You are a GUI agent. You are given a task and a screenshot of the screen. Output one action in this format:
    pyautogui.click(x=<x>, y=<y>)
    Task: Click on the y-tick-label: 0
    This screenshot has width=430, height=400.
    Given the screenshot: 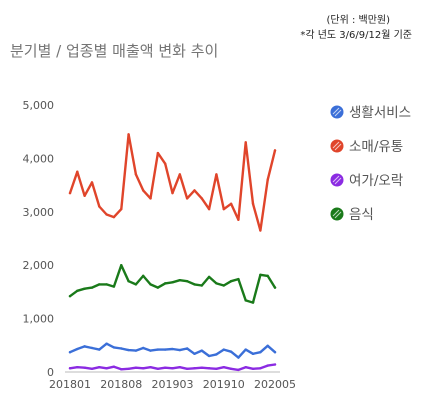 What is the action you would take?
    pyautogui.click(x=50, y=372)
    